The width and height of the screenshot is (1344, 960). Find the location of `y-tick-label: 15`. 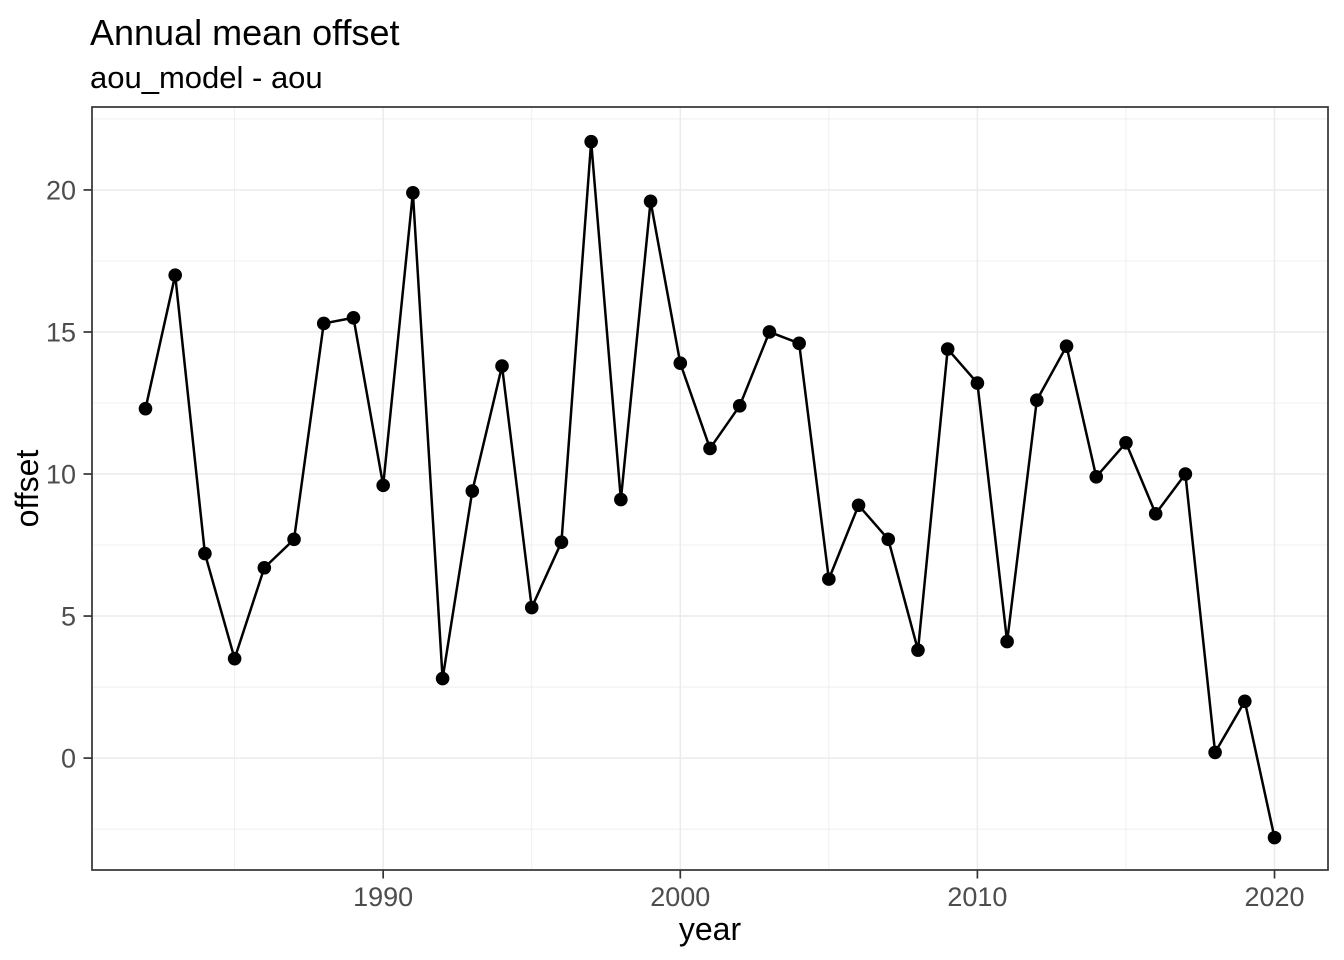

y-tick-label: 15 is located at coordinates (61, 332).